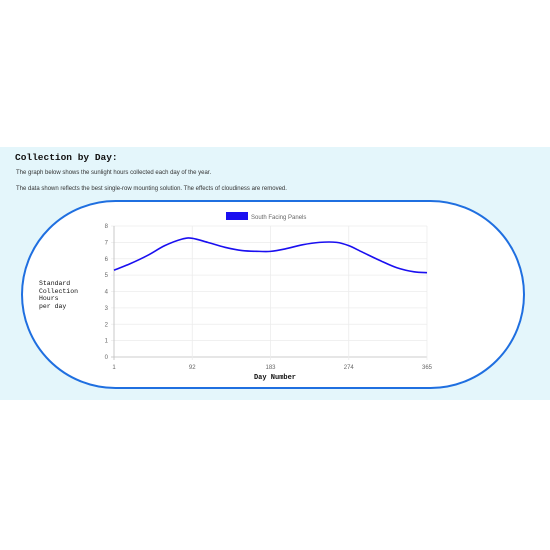  What do you see at coordinates (107, 358) in the screenshot?
I see `y-tick-label: 0` at bounding box center [107, 358].